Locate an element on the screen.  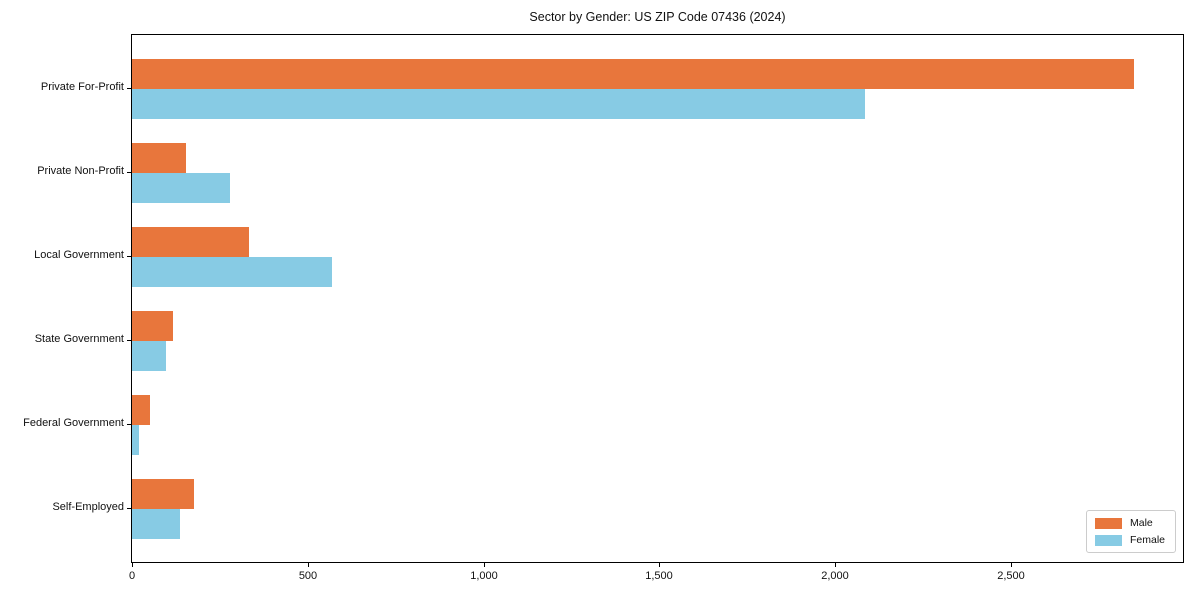
legend-label-male: Male is located at coordinates (1141, 523).